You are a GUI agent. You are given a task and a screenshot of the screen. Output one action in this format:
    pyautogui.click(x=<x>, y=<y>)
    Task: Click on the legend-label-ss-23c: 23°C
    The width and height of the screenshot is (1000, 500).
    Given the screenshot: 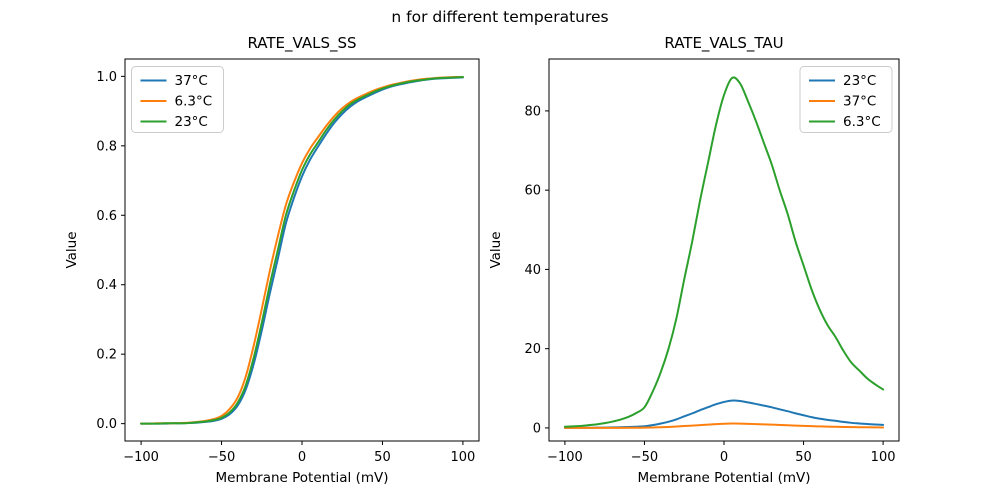 What is the action you would take?
    pyautogui.click(x=191, y=122)
    